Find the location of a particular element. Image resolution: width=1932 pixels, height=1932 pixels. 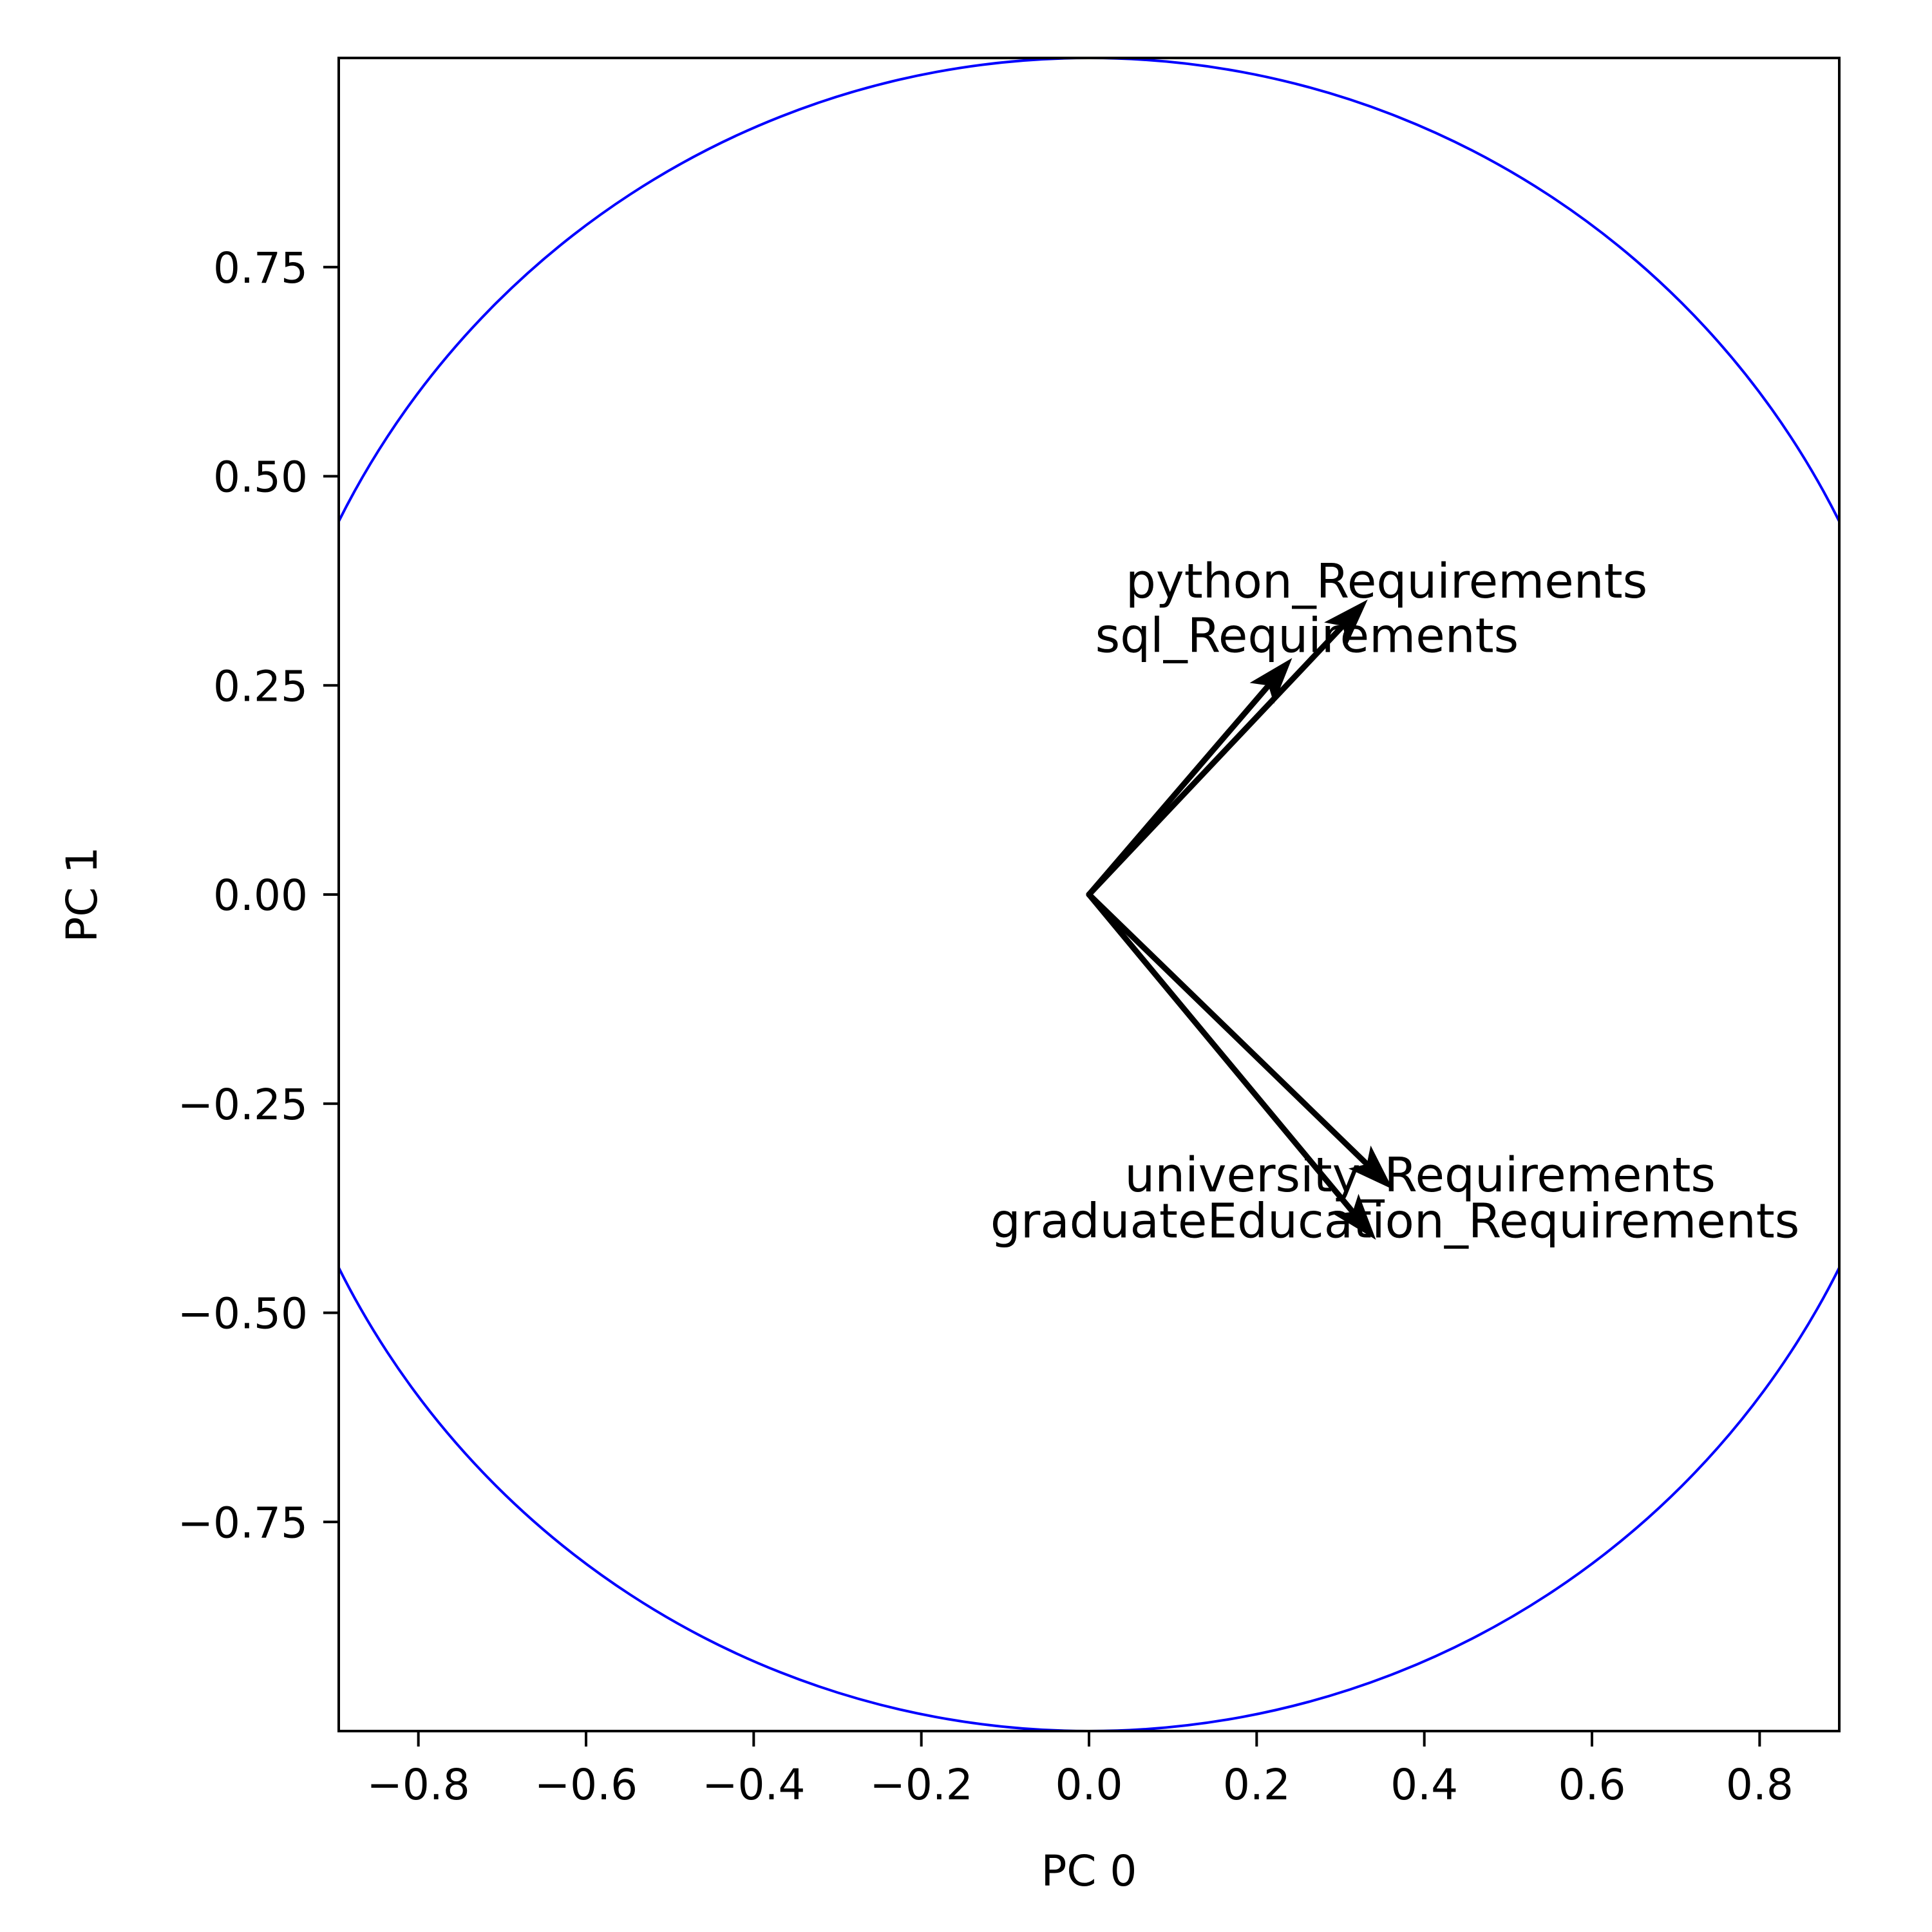

y-tick-label: 0.00 is located at coordinates (261, 895).